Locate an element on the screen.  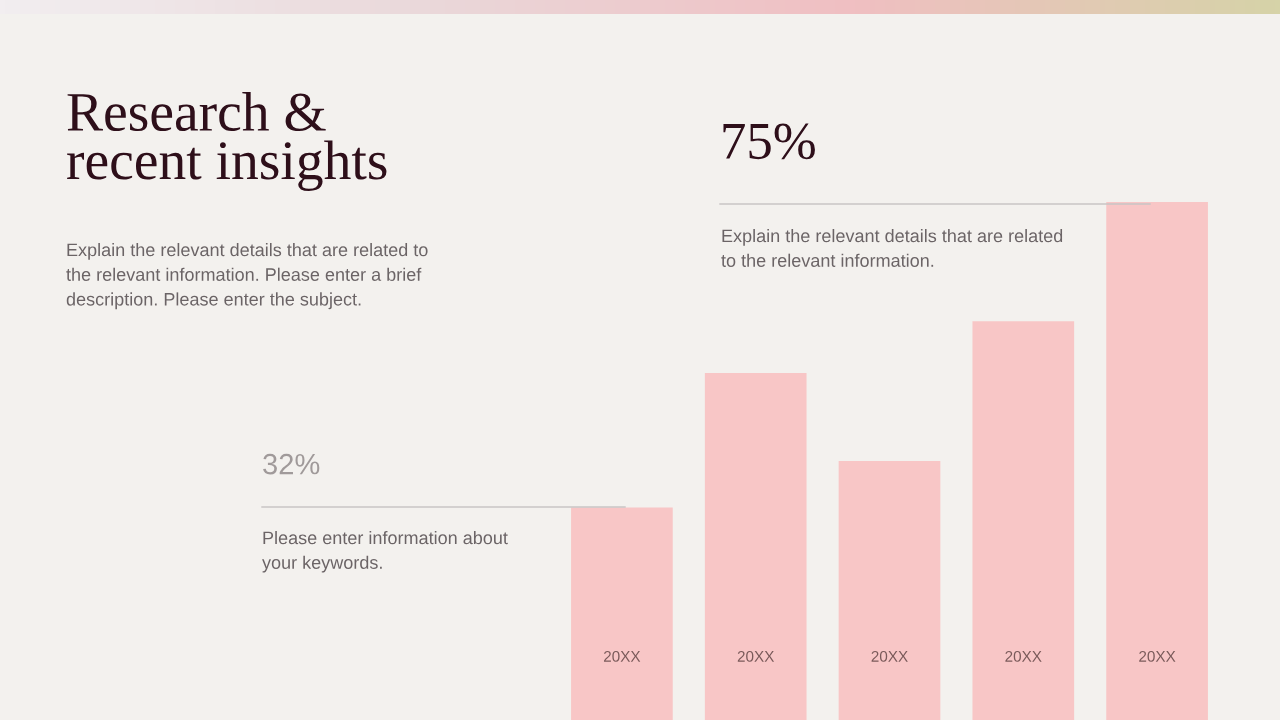
text: Please enter information about your keywords. is located at coordinates (385, 552).